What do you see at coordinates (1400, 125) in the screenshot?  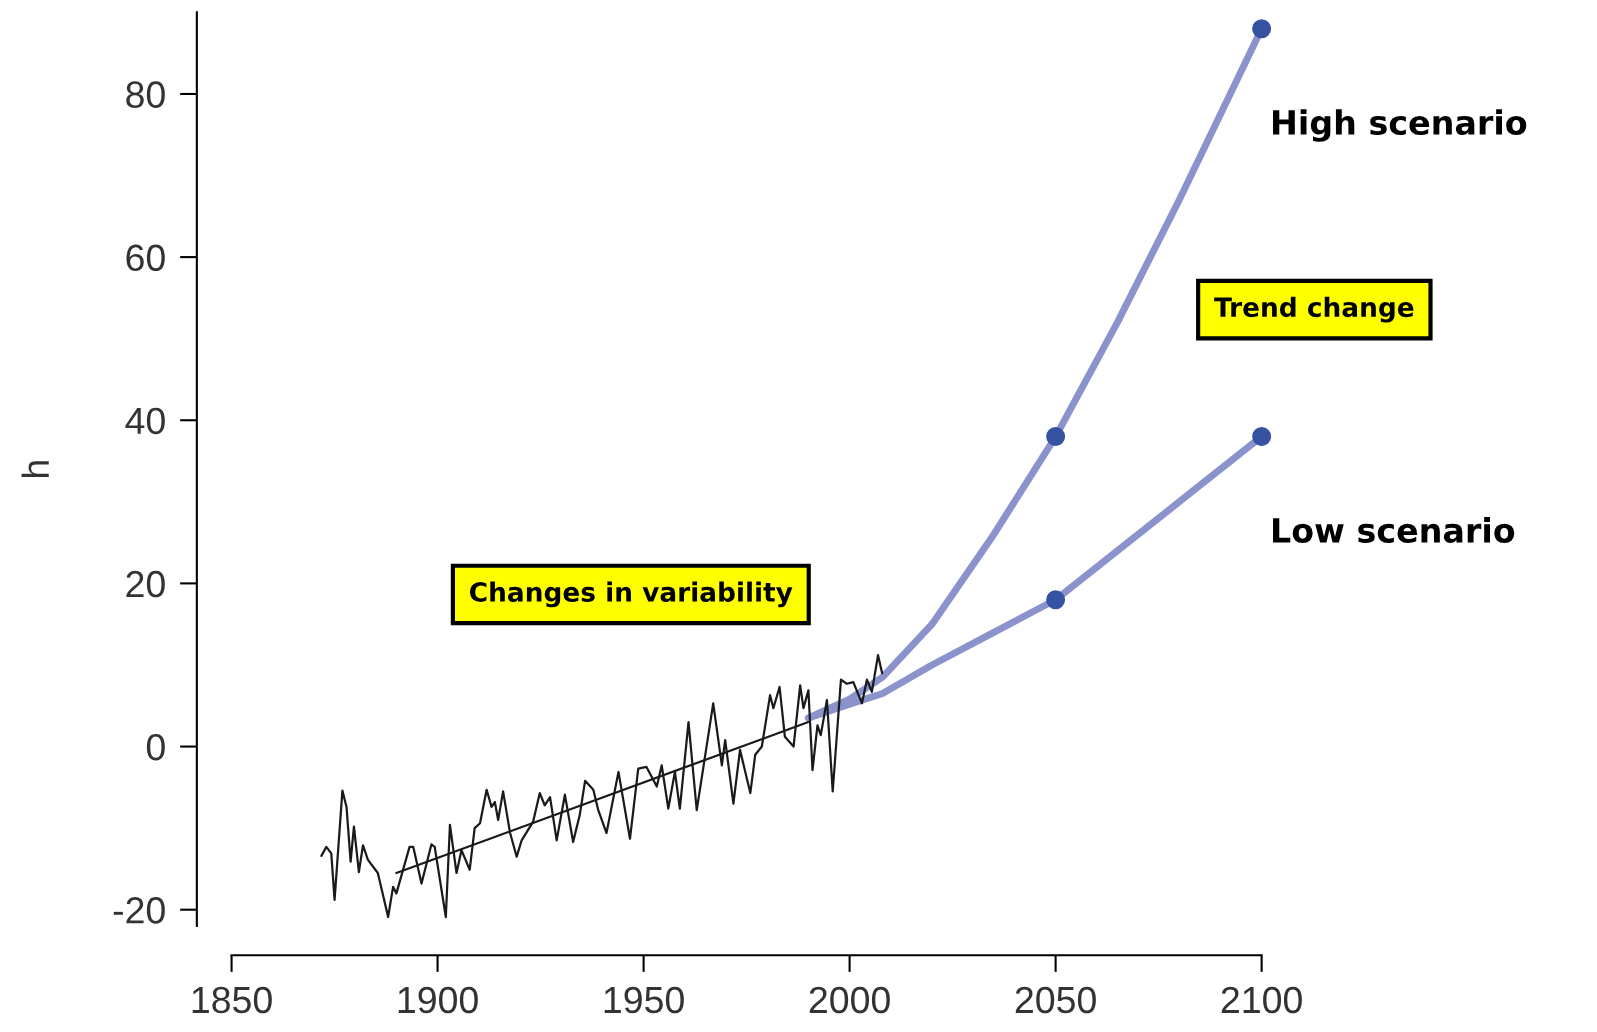 I see `series-label: High scenario` at bounding box center [1400, 125].